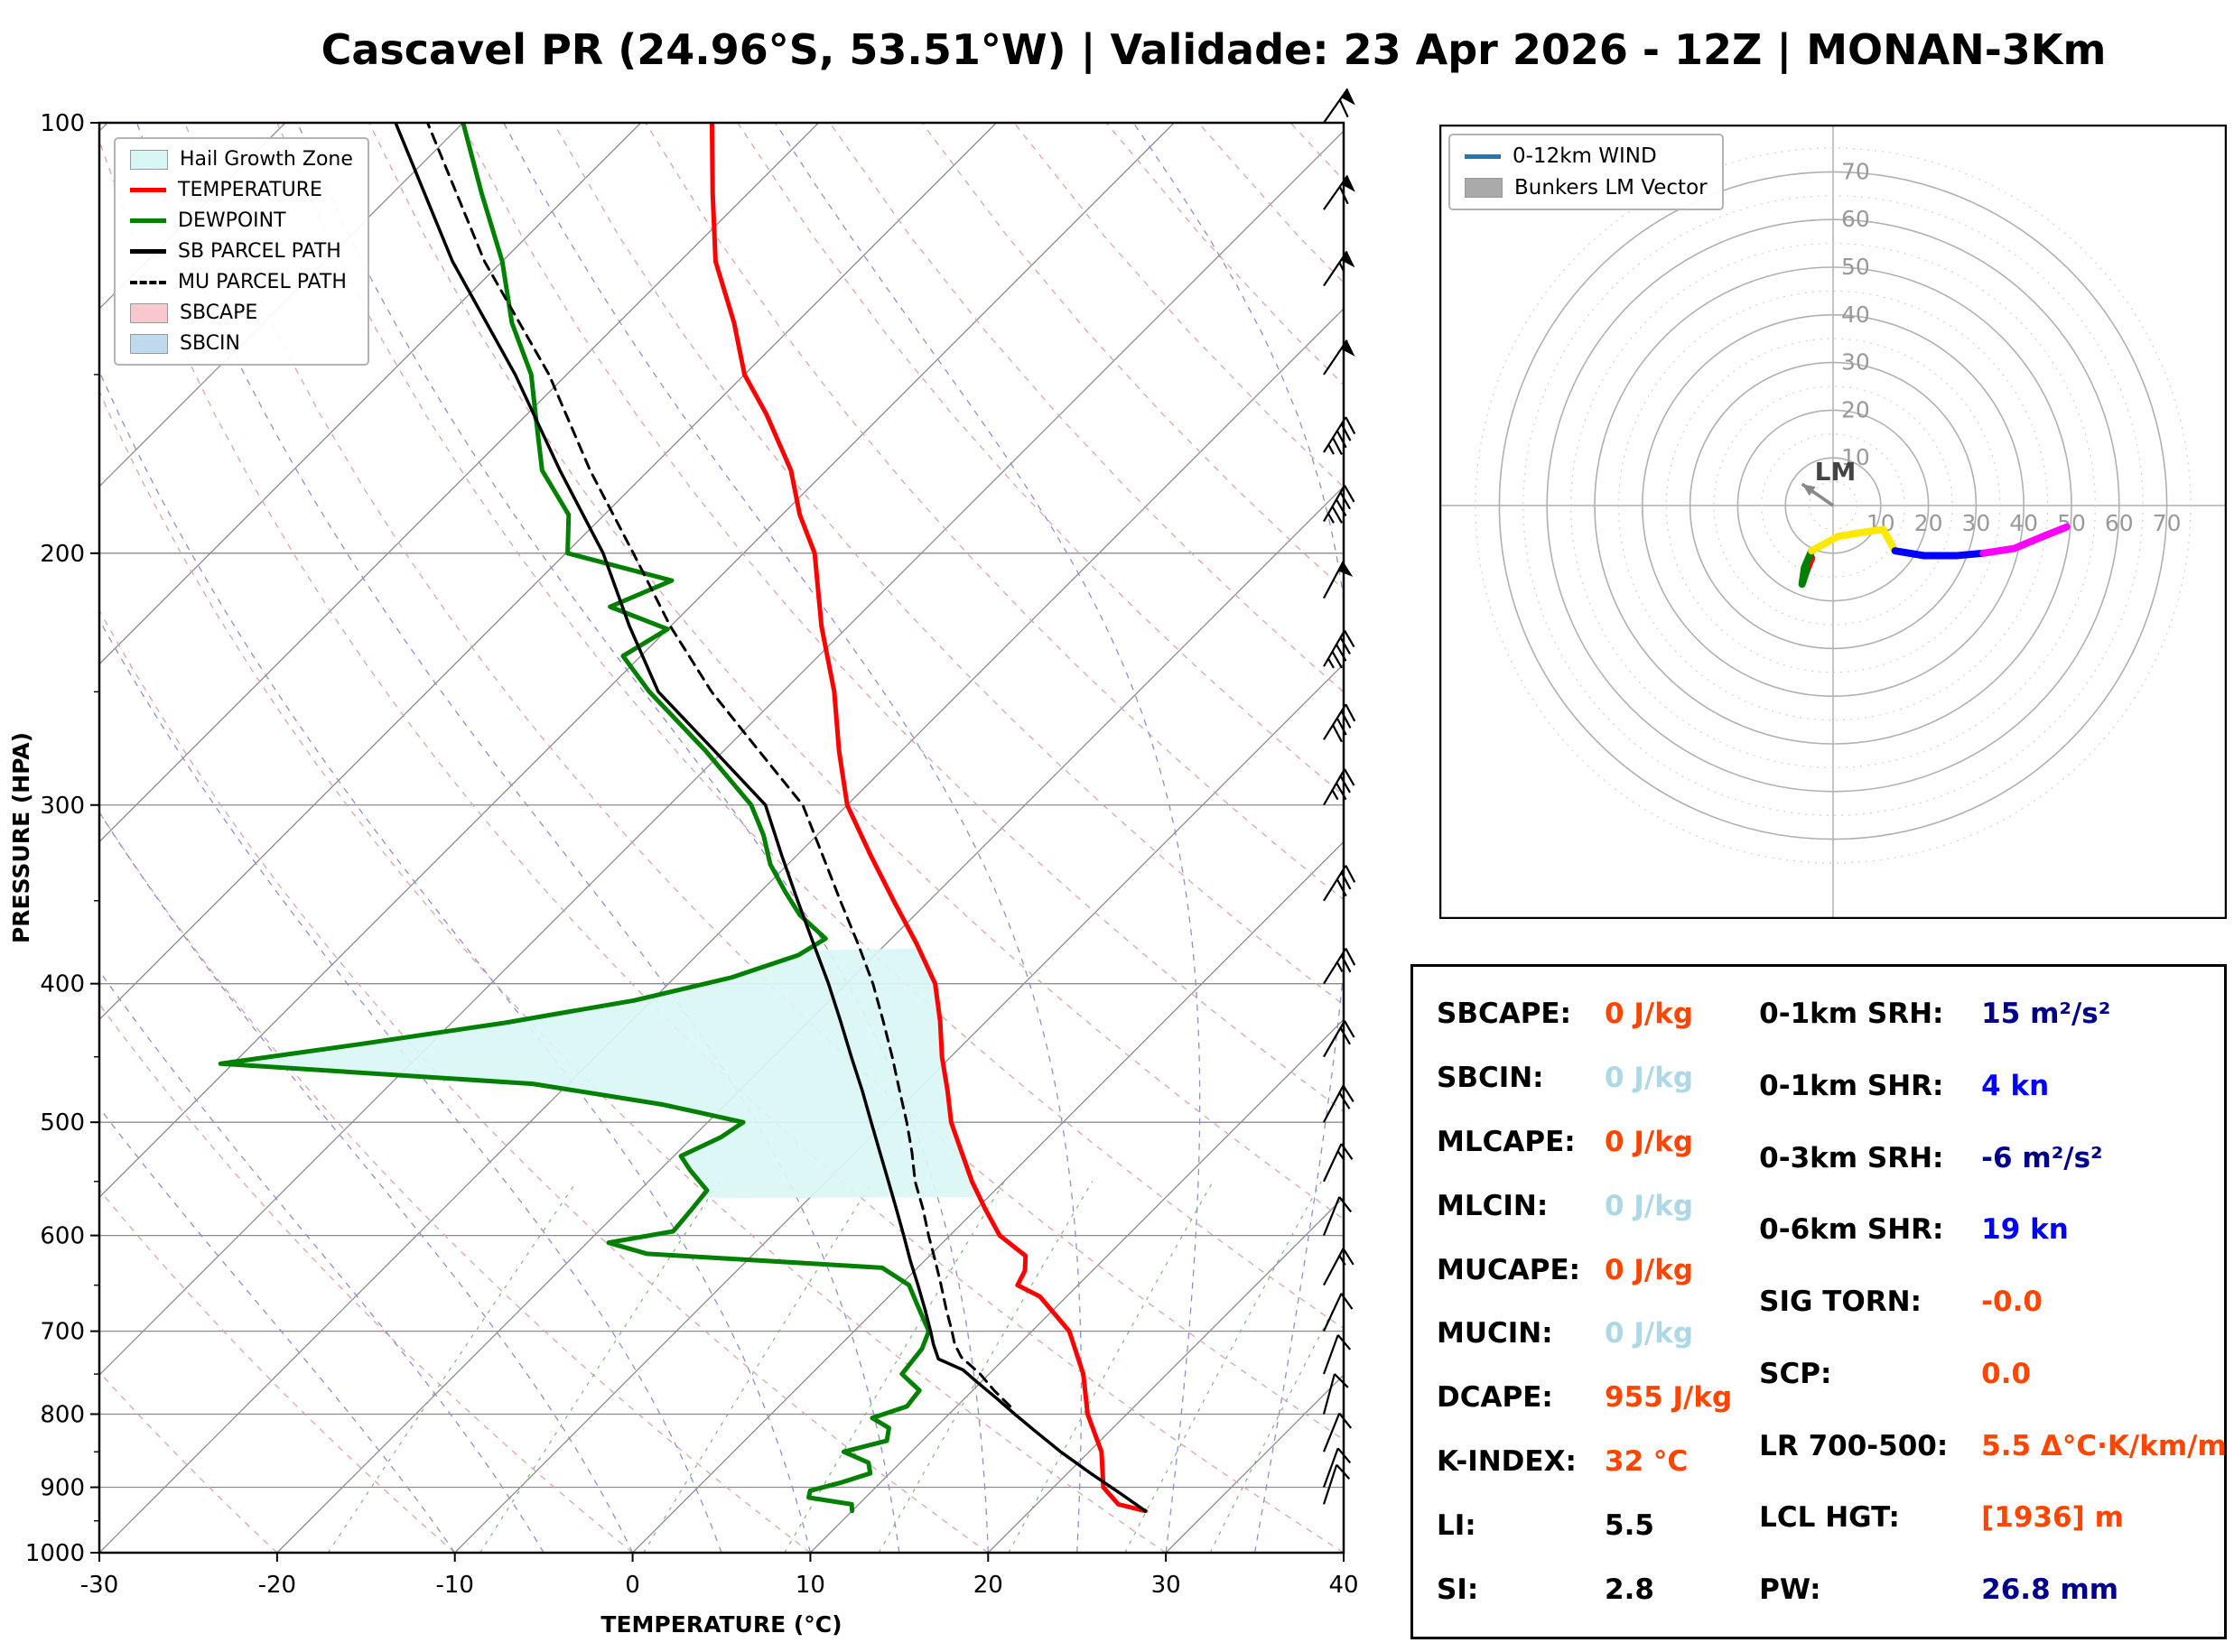 Image resolution: width=2234 pixels, height=1652 pixels. I want to click on stat-label: 0-3km SRH:, so click(1852, 1157).